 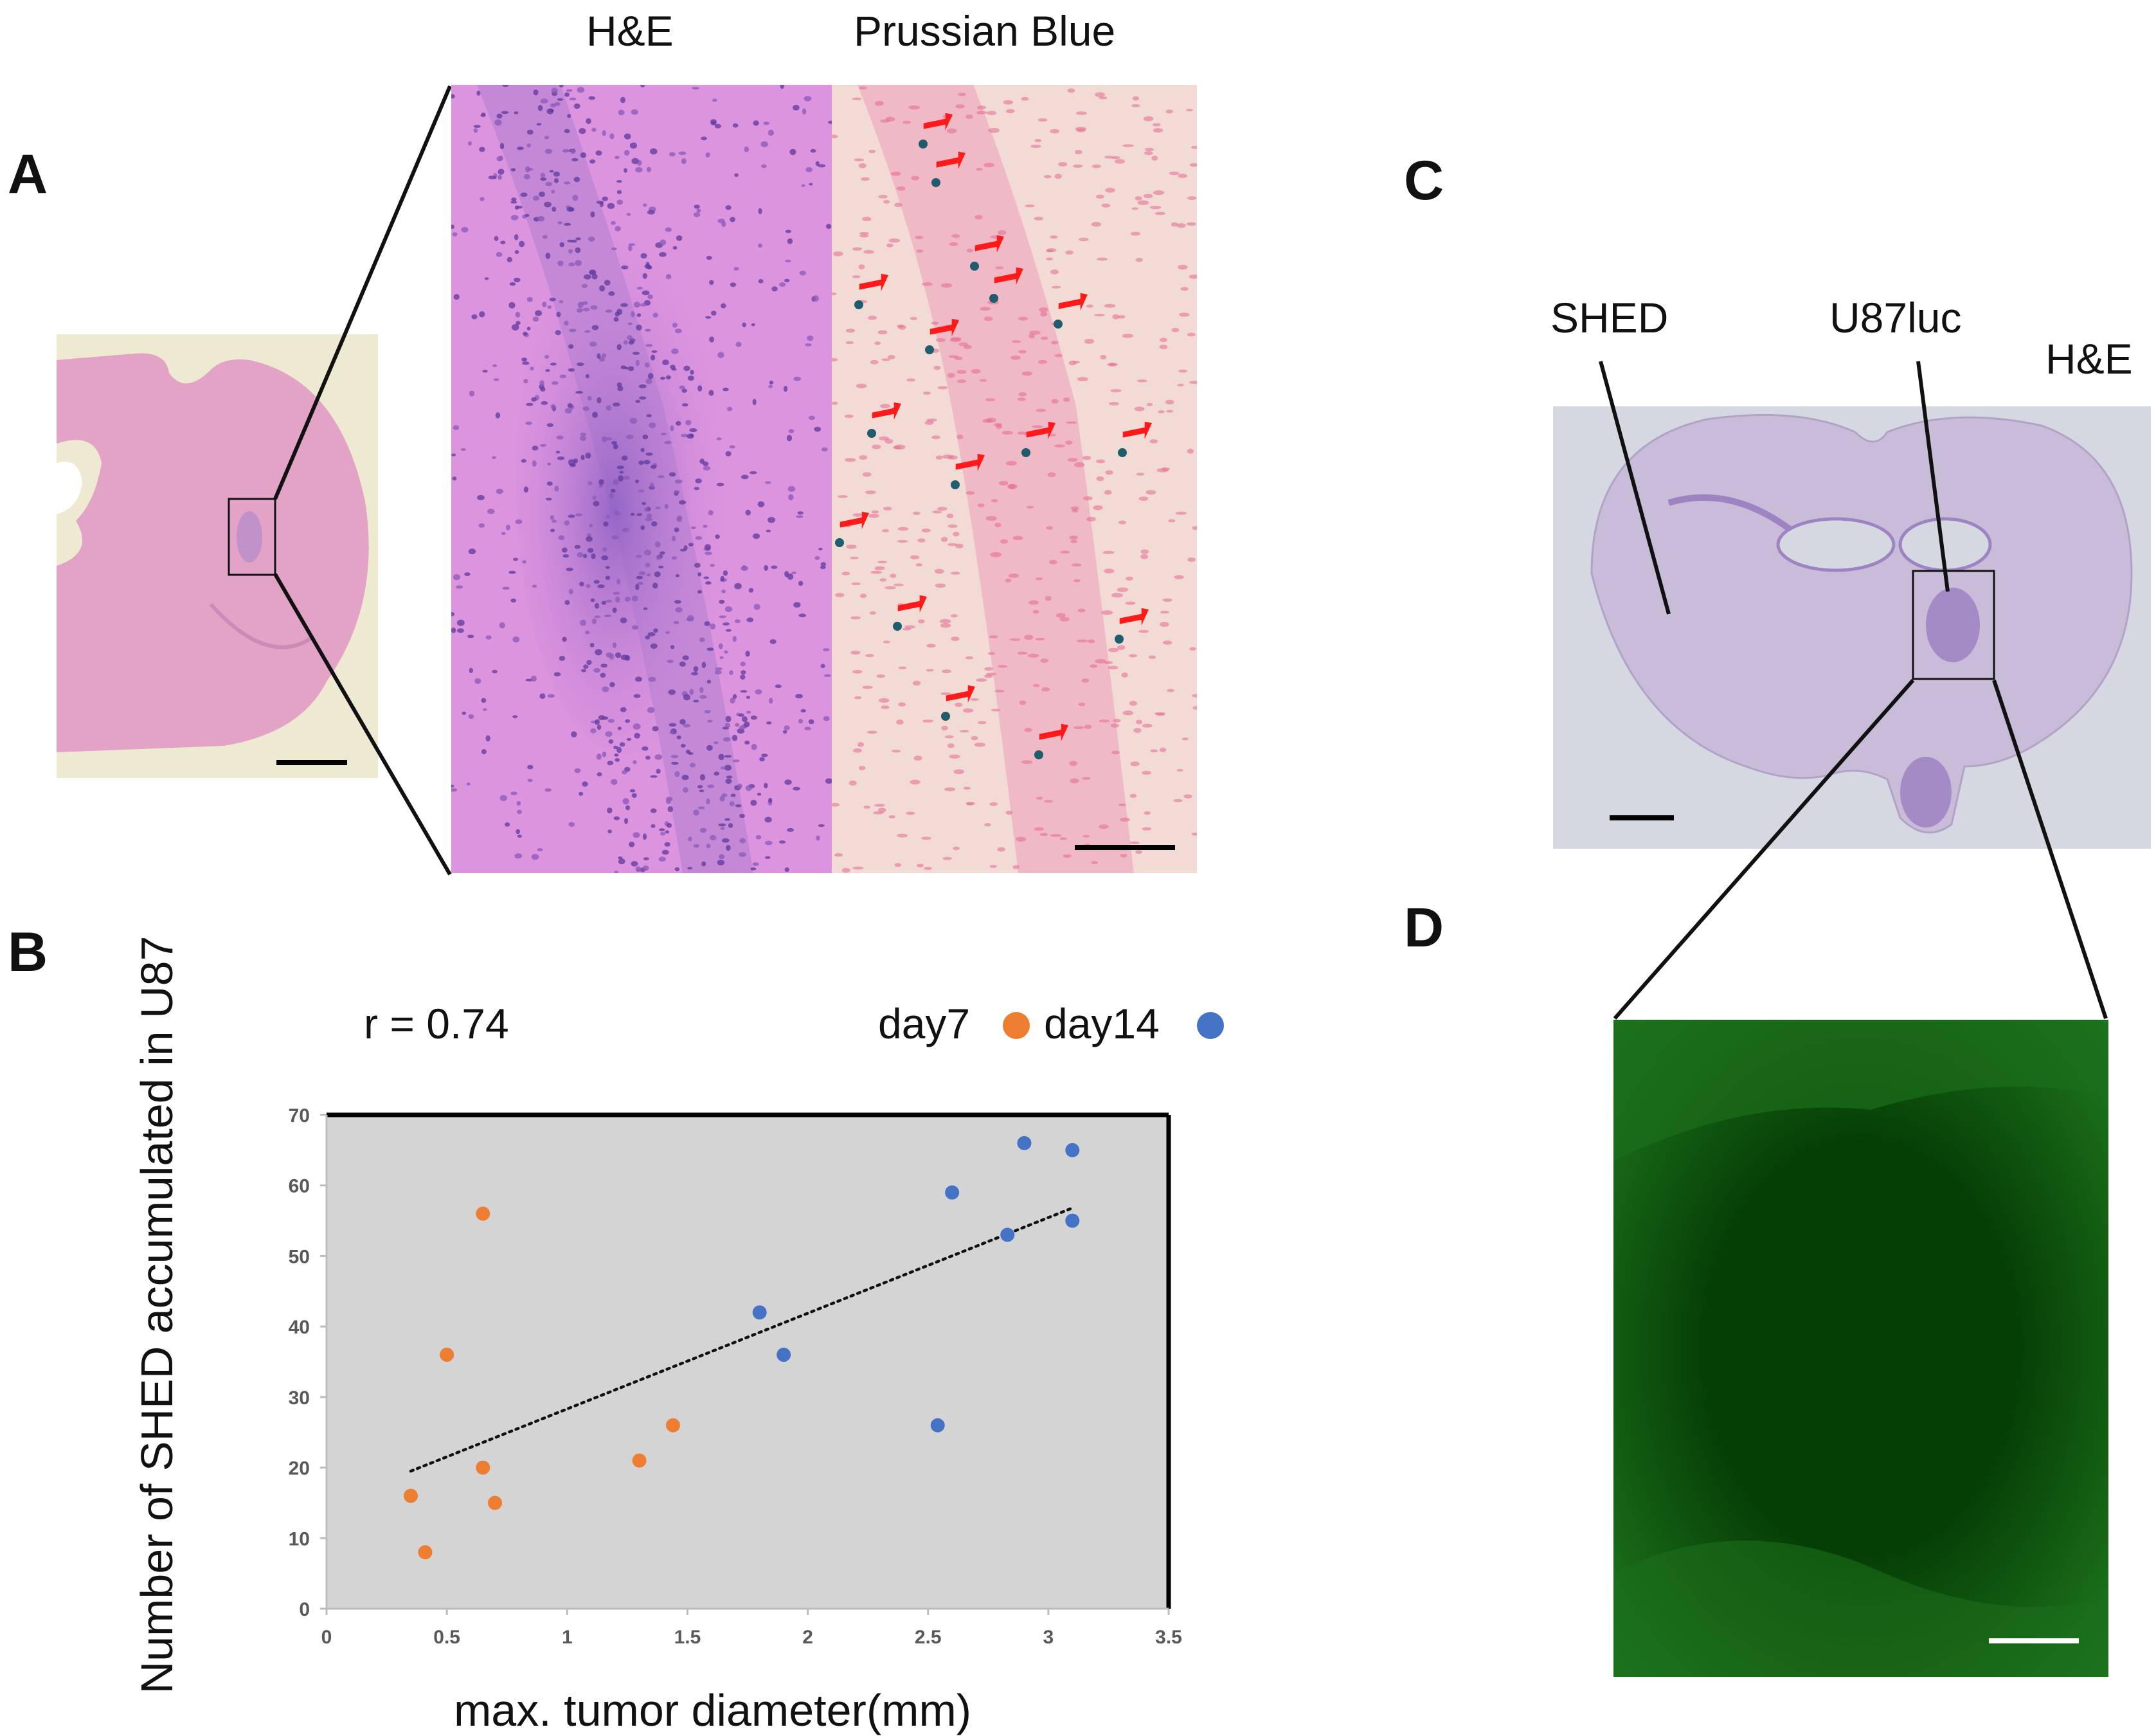 What do you see at coordinates (1122, 452) in the screenshot?
I see `iron-deposit` at bounding box center [1122, 452].